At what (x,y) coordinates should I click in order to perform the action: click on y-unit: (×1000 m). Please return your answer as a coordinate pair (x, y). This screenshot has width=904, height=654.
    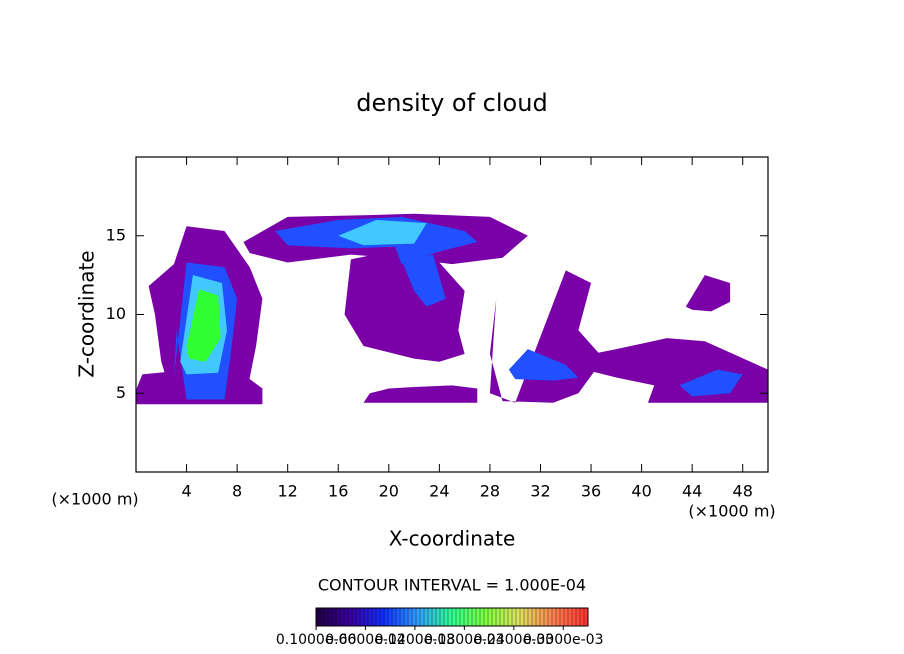
    Looking at the image, I should click on (94, 499).